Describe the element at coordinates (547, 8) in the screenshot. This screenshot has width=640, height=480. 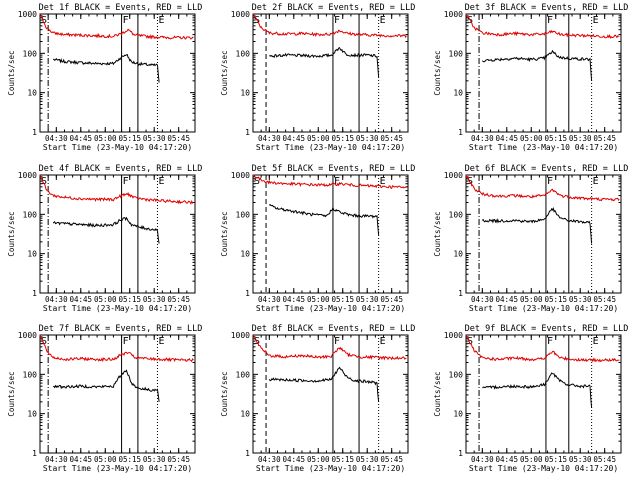
I see `panel-title: Det 3f BLACK = Events, RED = LLD` at that location.